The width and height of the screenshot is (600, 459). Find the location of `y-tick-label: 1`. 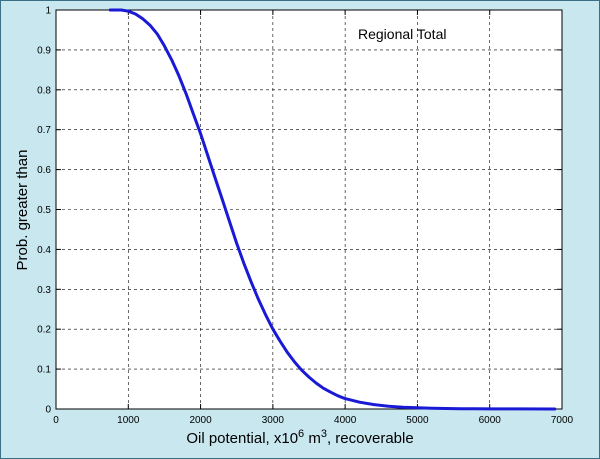

y-tick-label: 1 is located at coordinates (48, 11).